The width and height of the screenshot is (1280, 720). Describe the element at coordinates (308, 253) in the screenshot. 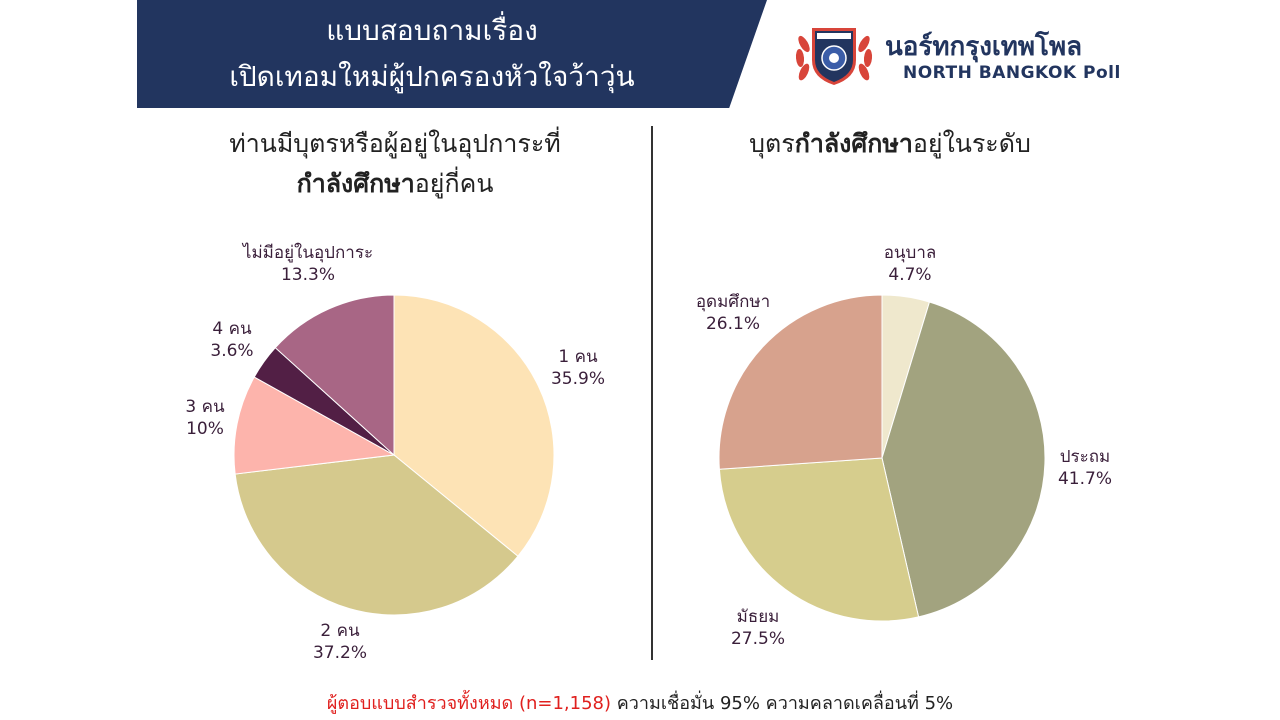

I see `left-slice-name-4: ไม่มีอยู่ในอุปการะ` at that location.